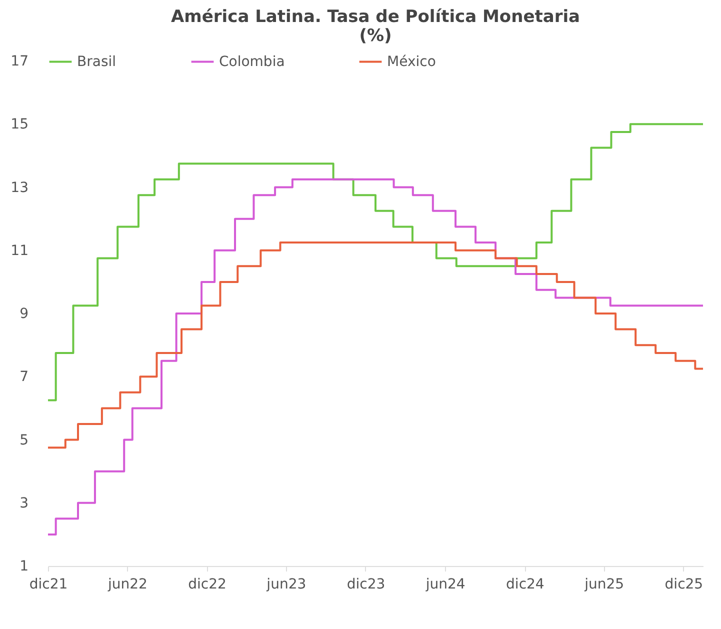 Image resolution: width=721 pixels, height=629 pixels. I want to click on x-tick-label: jun24, so click(445, 584).